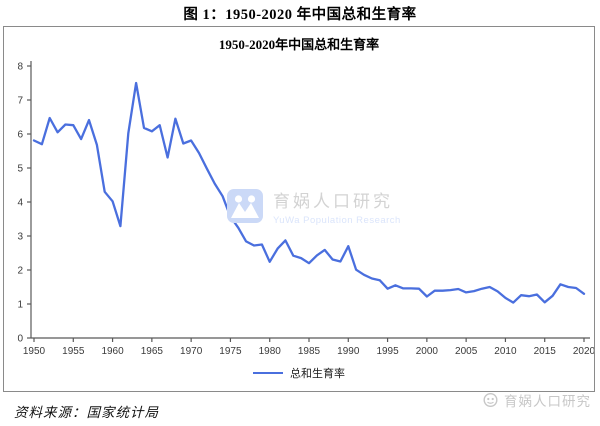  Describe the element at coordinates (317, 374) in the screenshot. I see `legend-label: 总和生育率` at that location.